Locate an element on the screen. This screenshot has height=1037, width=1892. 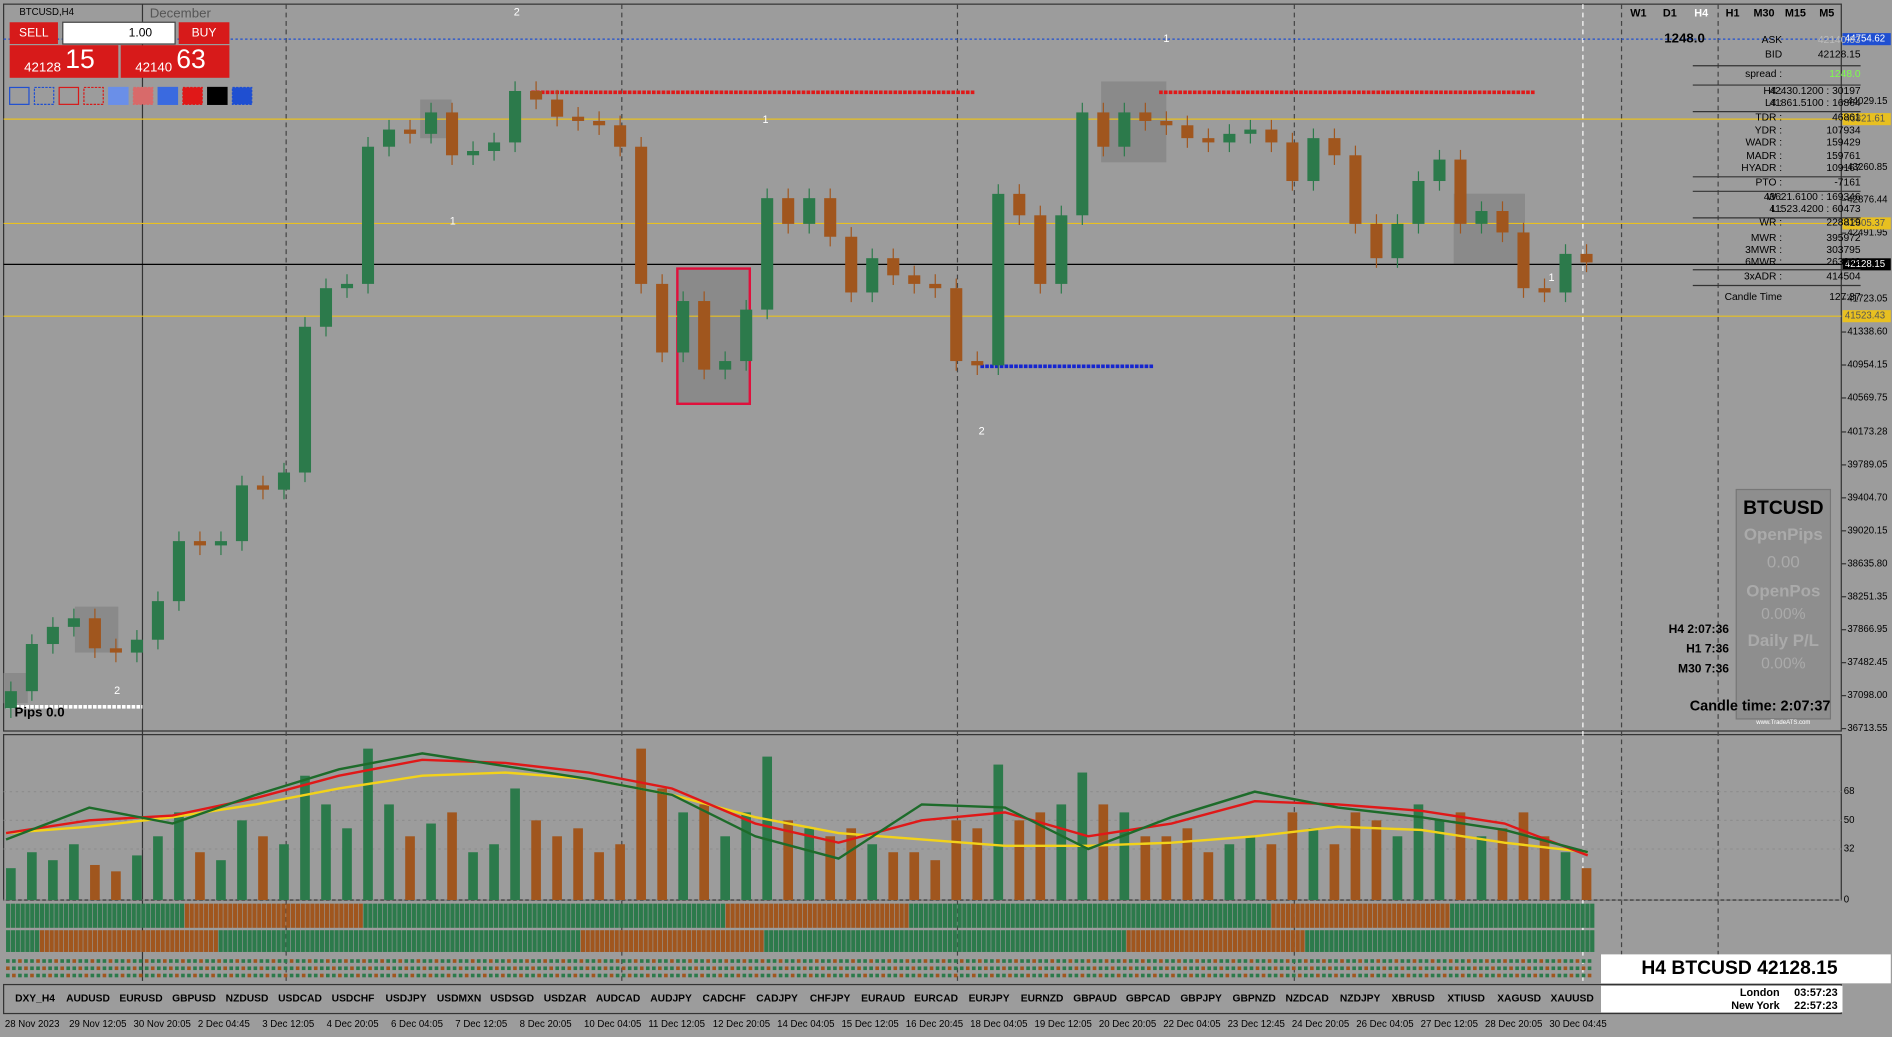
sell-button is located at coordinates (33, 33).